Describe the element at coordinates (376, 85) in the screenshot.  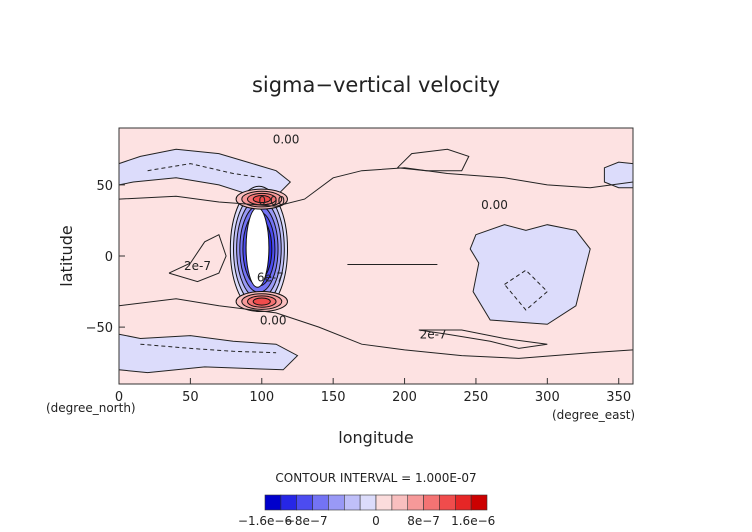
I see `chart-title: sigma−vertical velocity` at that location.